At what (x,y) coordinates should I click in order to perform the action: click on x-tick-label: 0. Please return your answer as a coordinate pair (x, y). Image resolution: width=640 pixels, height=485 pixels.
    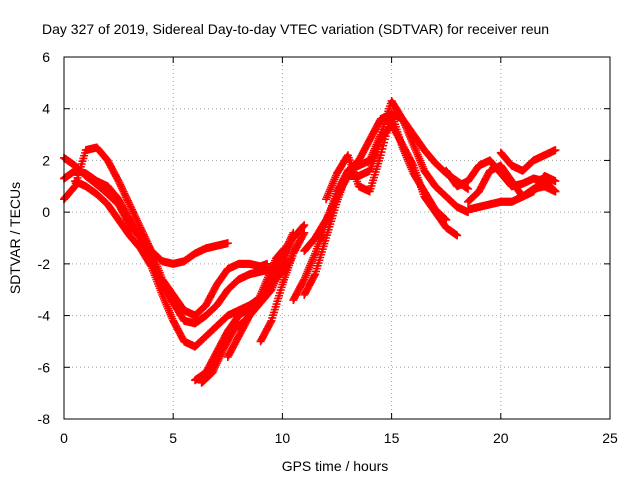
    Looking at the image, I should click on (64, 438).